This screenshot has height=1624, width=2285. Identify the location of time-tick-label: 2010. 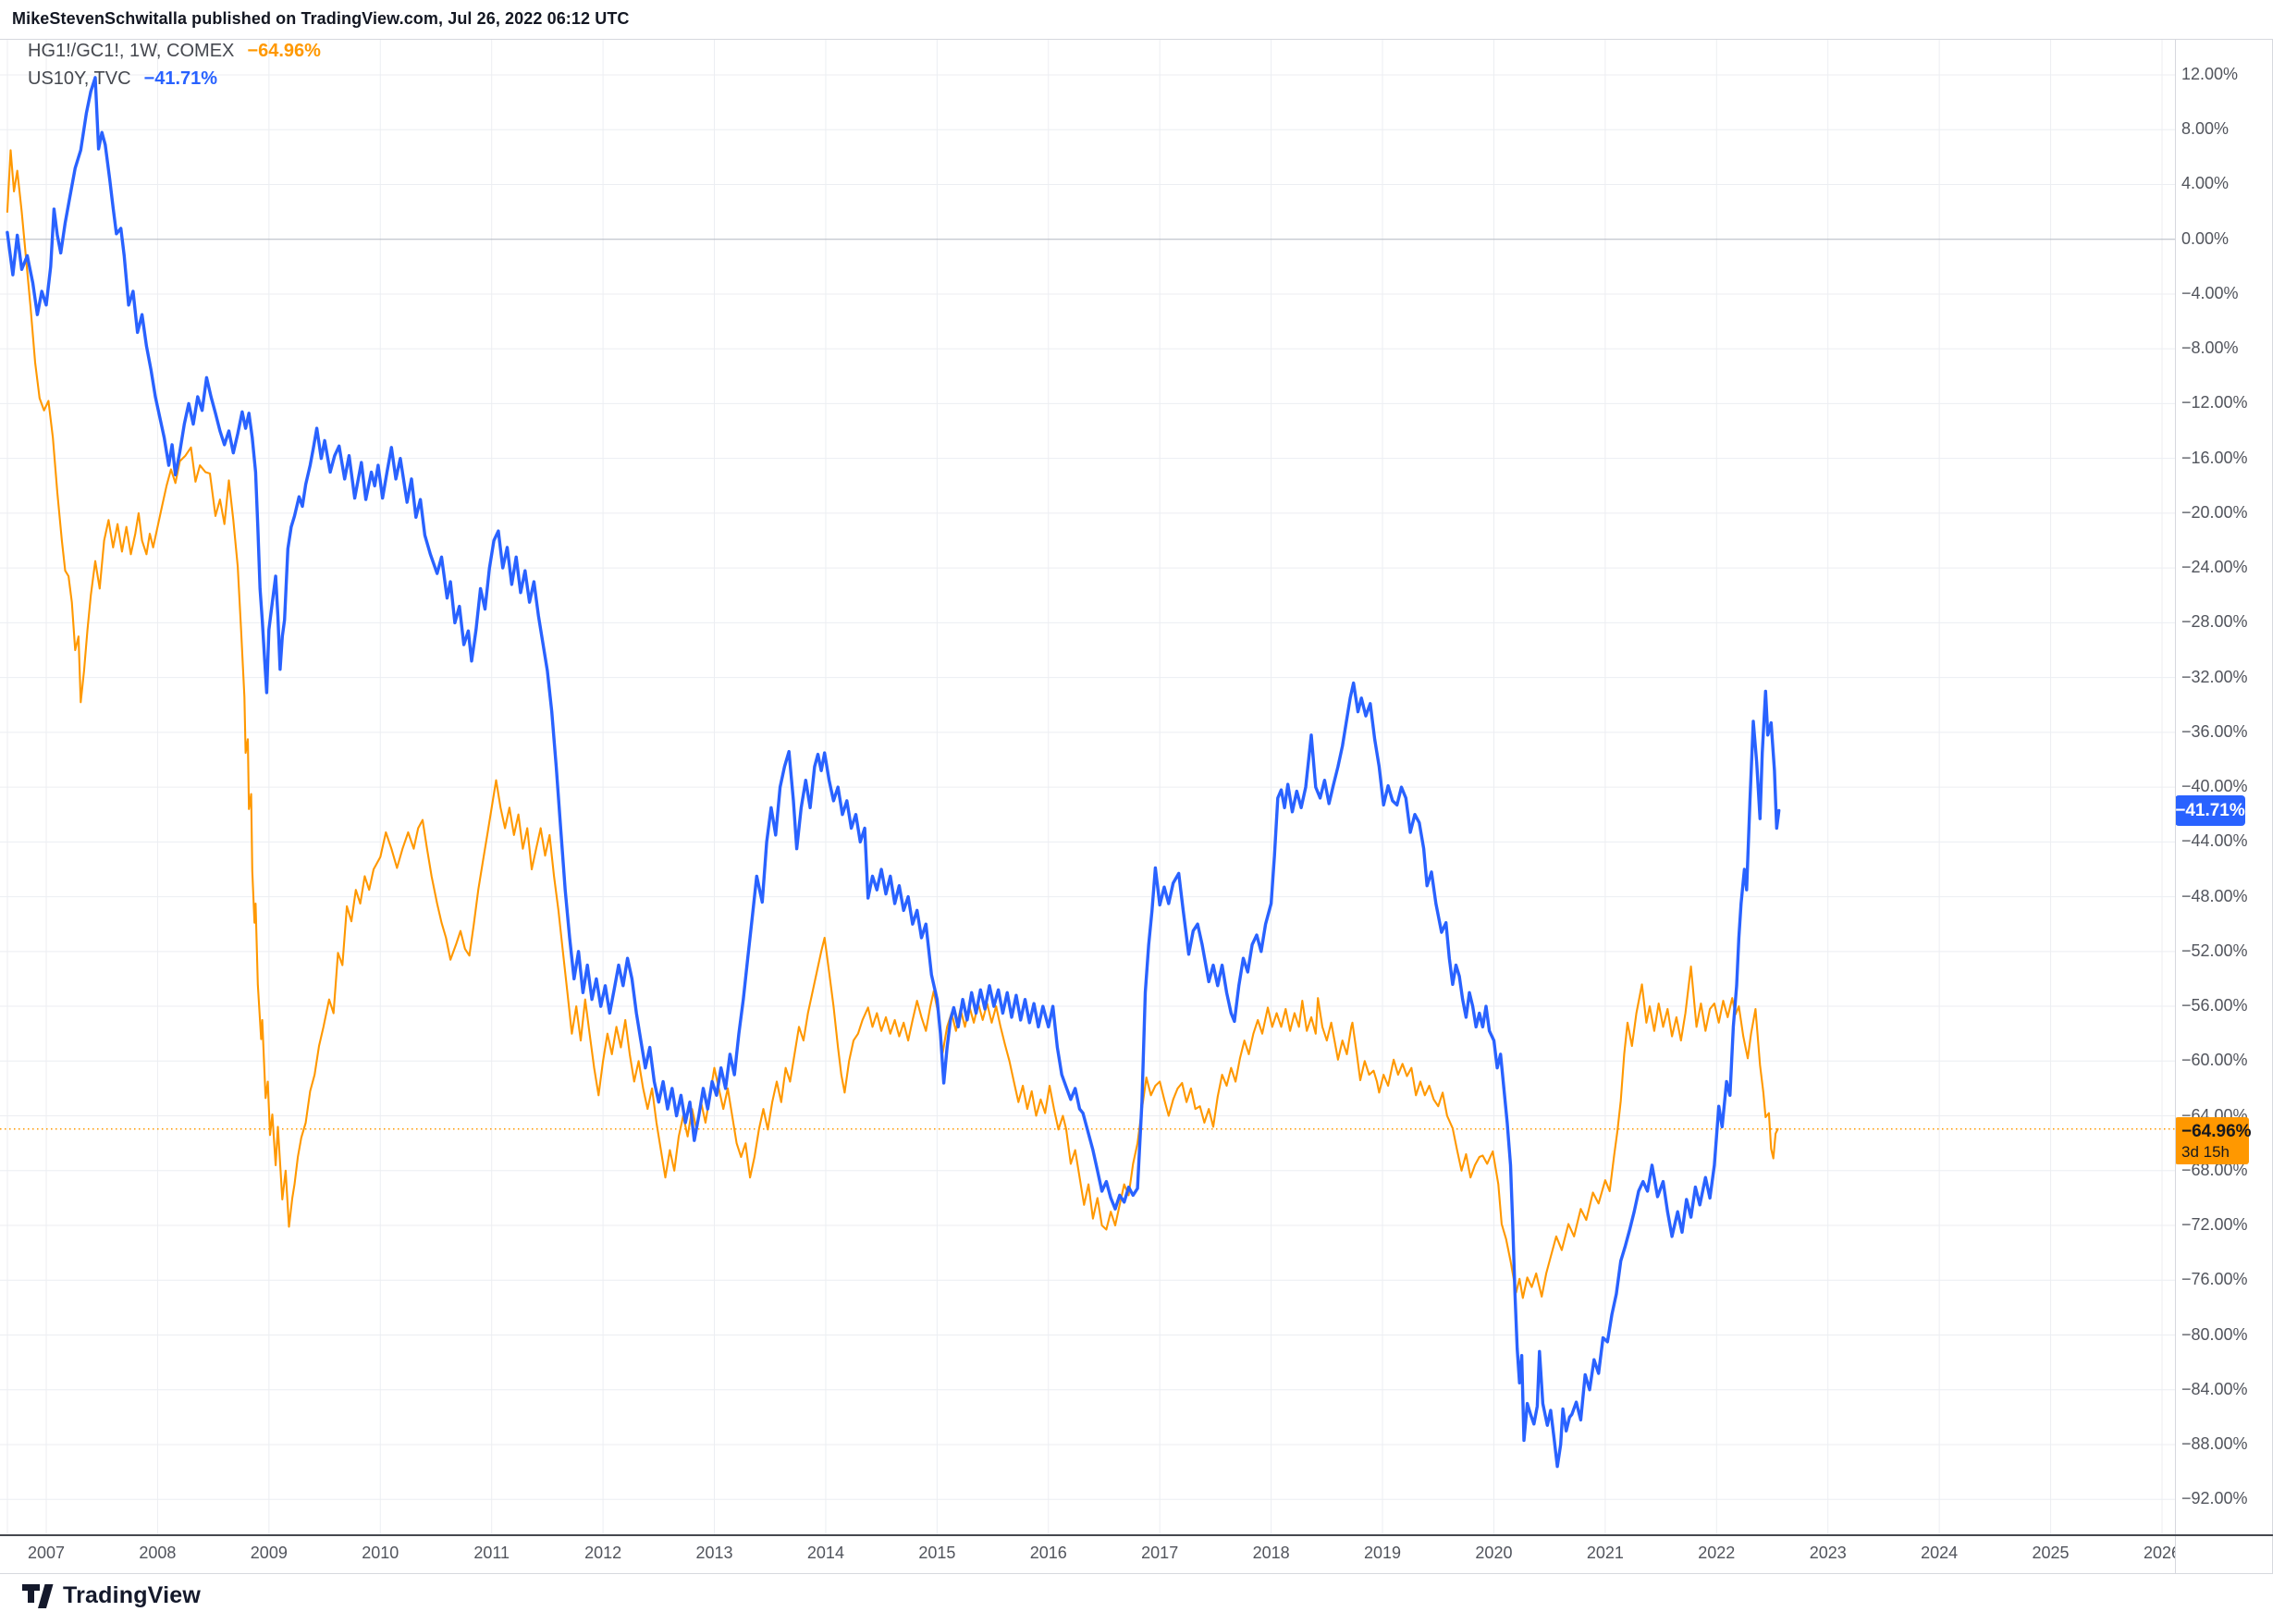
(380, 1553).